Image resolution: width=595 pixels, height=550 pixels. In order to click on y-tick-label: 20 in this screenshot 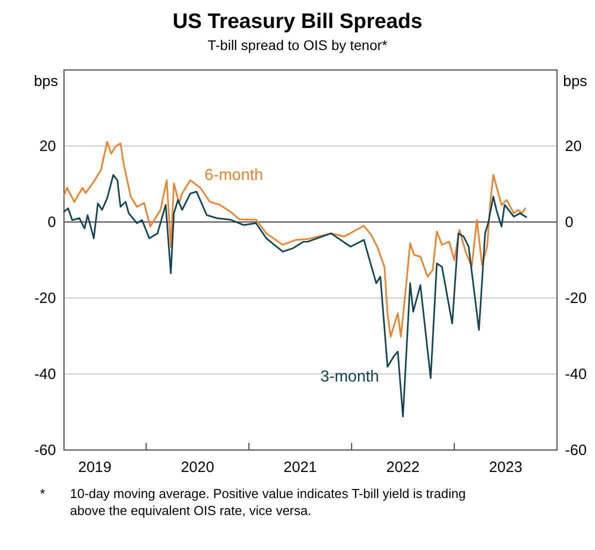, I will do `click(47, 146)`.